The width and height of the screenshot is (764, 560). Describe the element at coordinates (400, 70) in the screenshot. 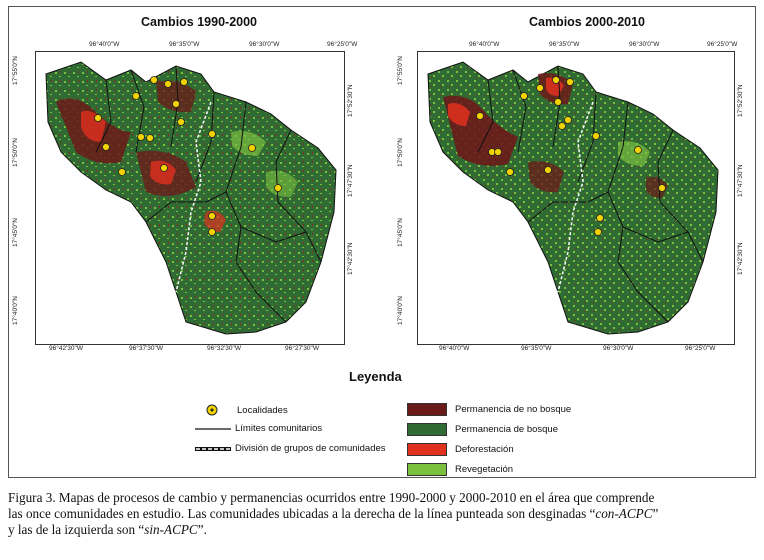

I see `map2-left-tick: 17°55'0"N` at that location.